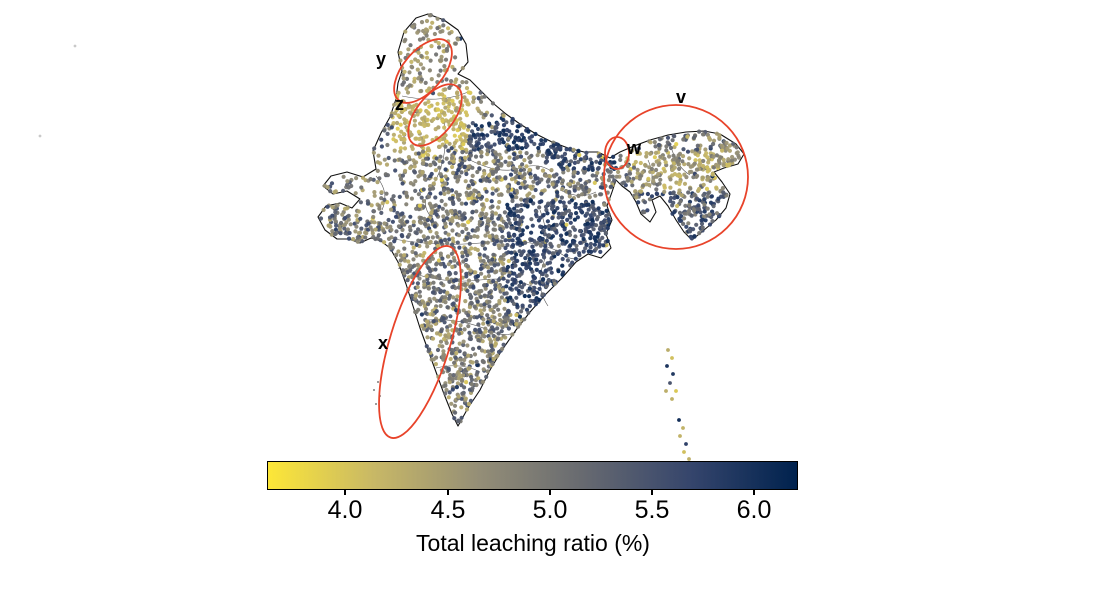 This screenshot has width=1099, height=592. I want to click on colorbar-tick-5.5: 5.5, so click(652, 510).